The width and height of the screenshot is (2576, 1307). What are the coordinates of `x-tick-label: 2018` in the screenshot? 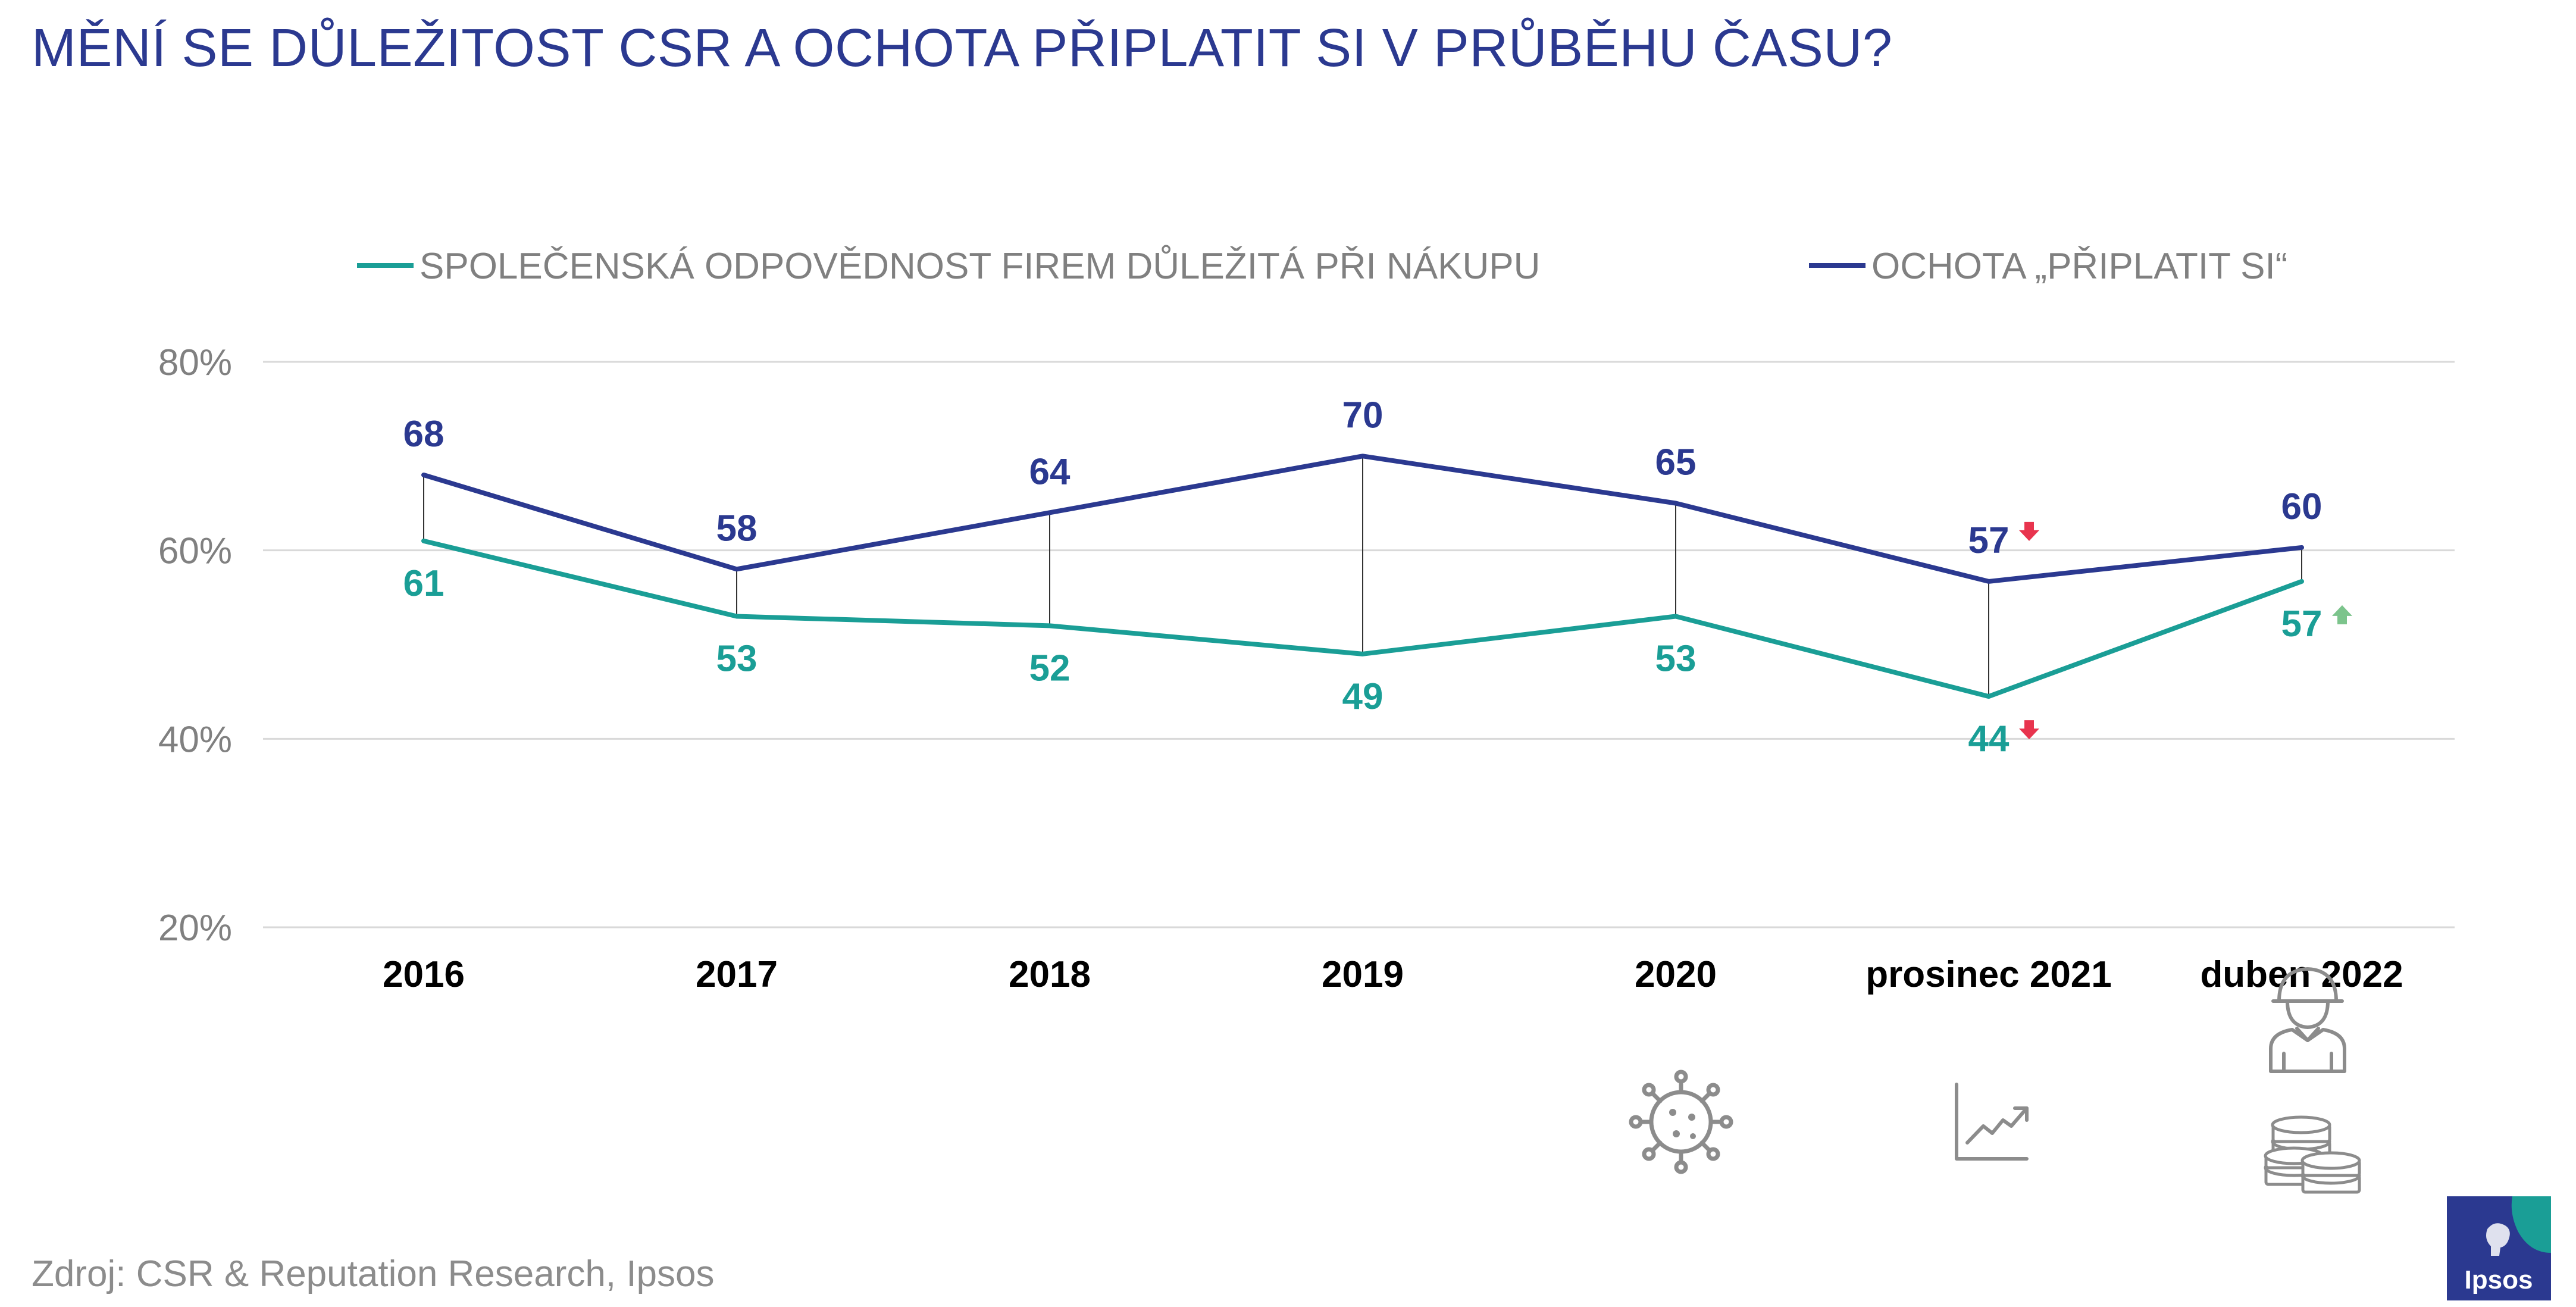 It's located at (1050, 974).